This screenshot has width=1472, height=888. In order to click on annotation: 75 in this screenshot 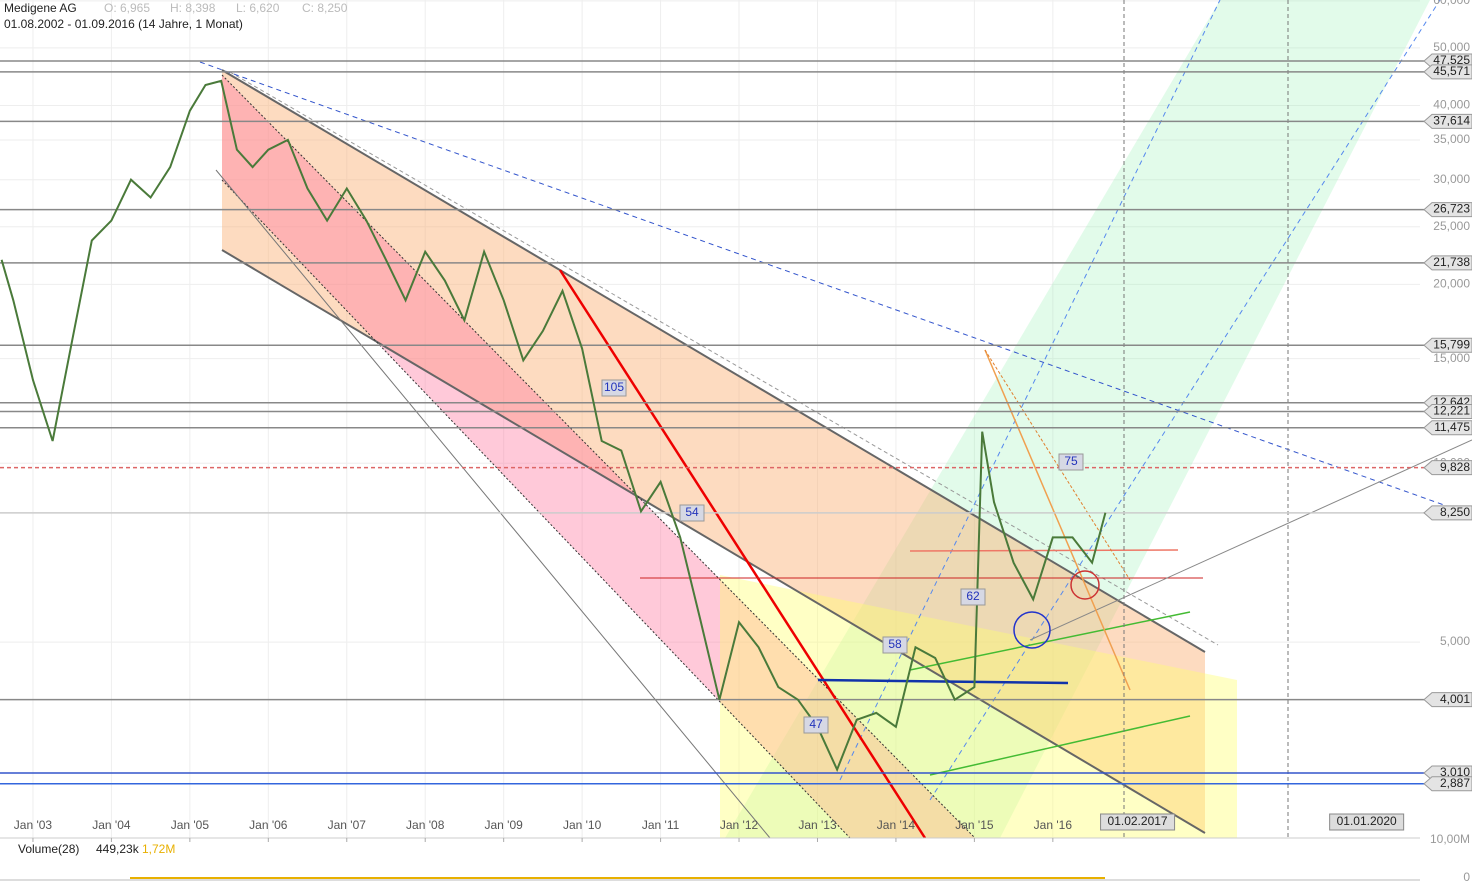, I will do `click(1071, 461)`.